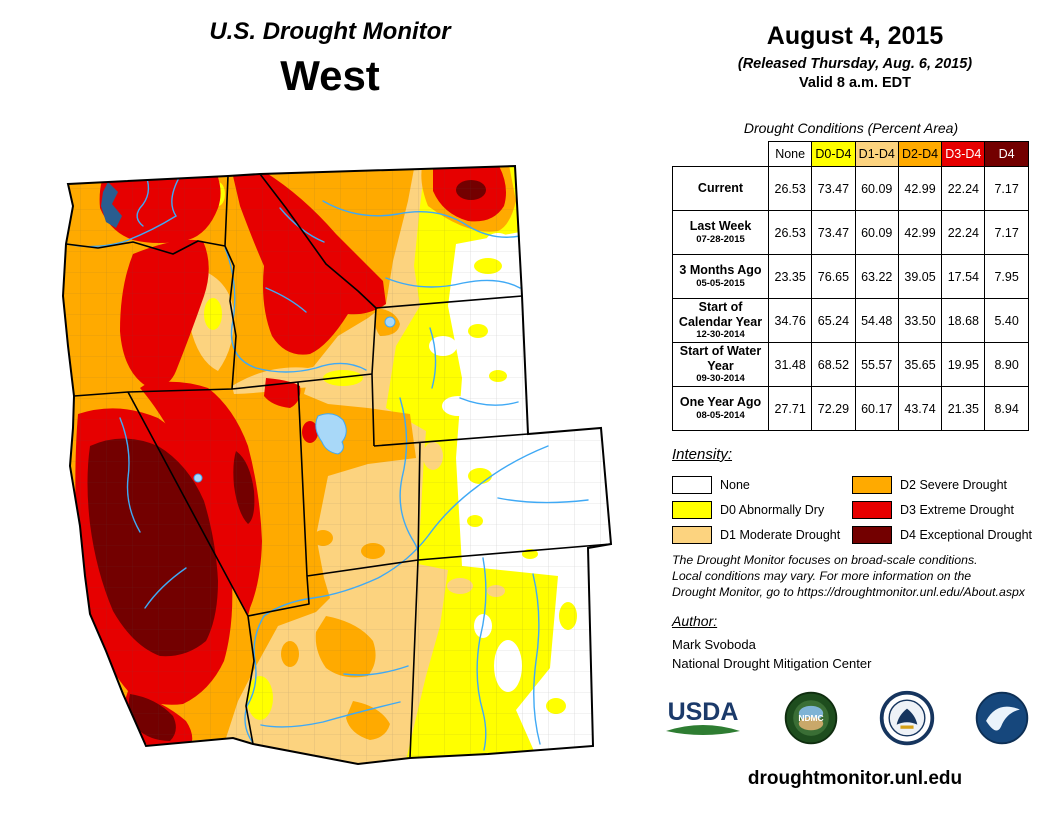 This screenshot has height=816, width=1056. I want to click on cell-value: 35.65, so click(920, 364).